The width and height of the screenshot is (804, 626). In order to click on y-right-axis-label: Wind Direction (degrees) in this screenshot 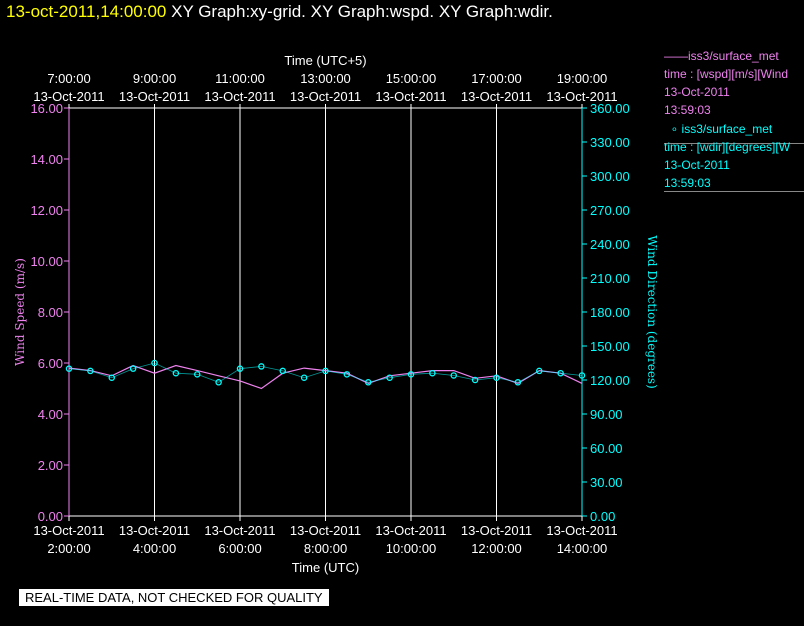, I will do `click(652, 312)`.